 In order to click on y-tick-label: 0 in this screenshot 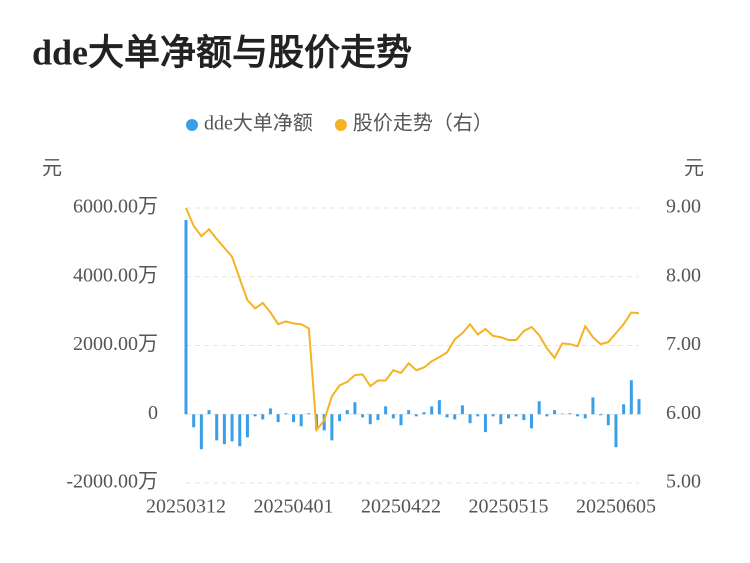, I will do `click(153, 413)`.